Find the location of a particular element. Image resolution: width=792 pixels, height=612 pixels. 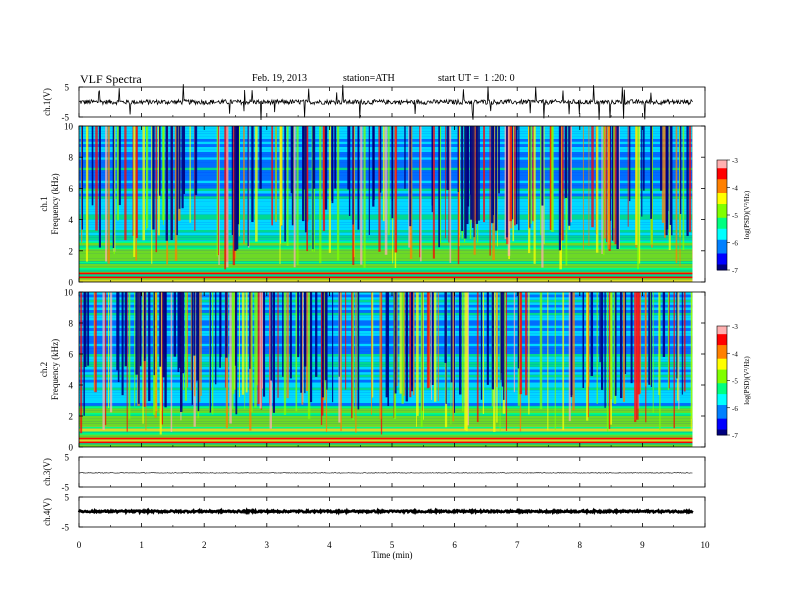

colorbar-tick-label: -3 is located at coordinates (735, 161).